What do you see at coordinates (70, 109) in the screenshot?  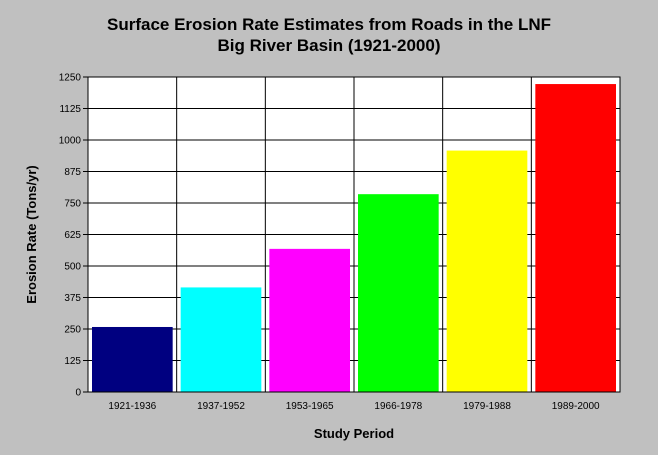 I see `y-tick-label: 1125` at bounding box center [70, 109].